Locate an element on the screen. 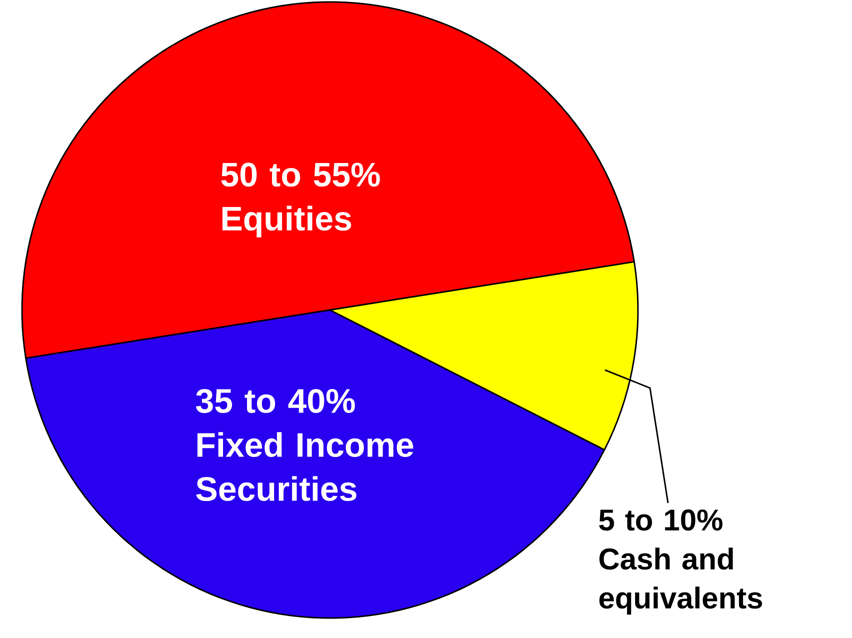  slice-label: Equities is located at coordinates (287, 222).